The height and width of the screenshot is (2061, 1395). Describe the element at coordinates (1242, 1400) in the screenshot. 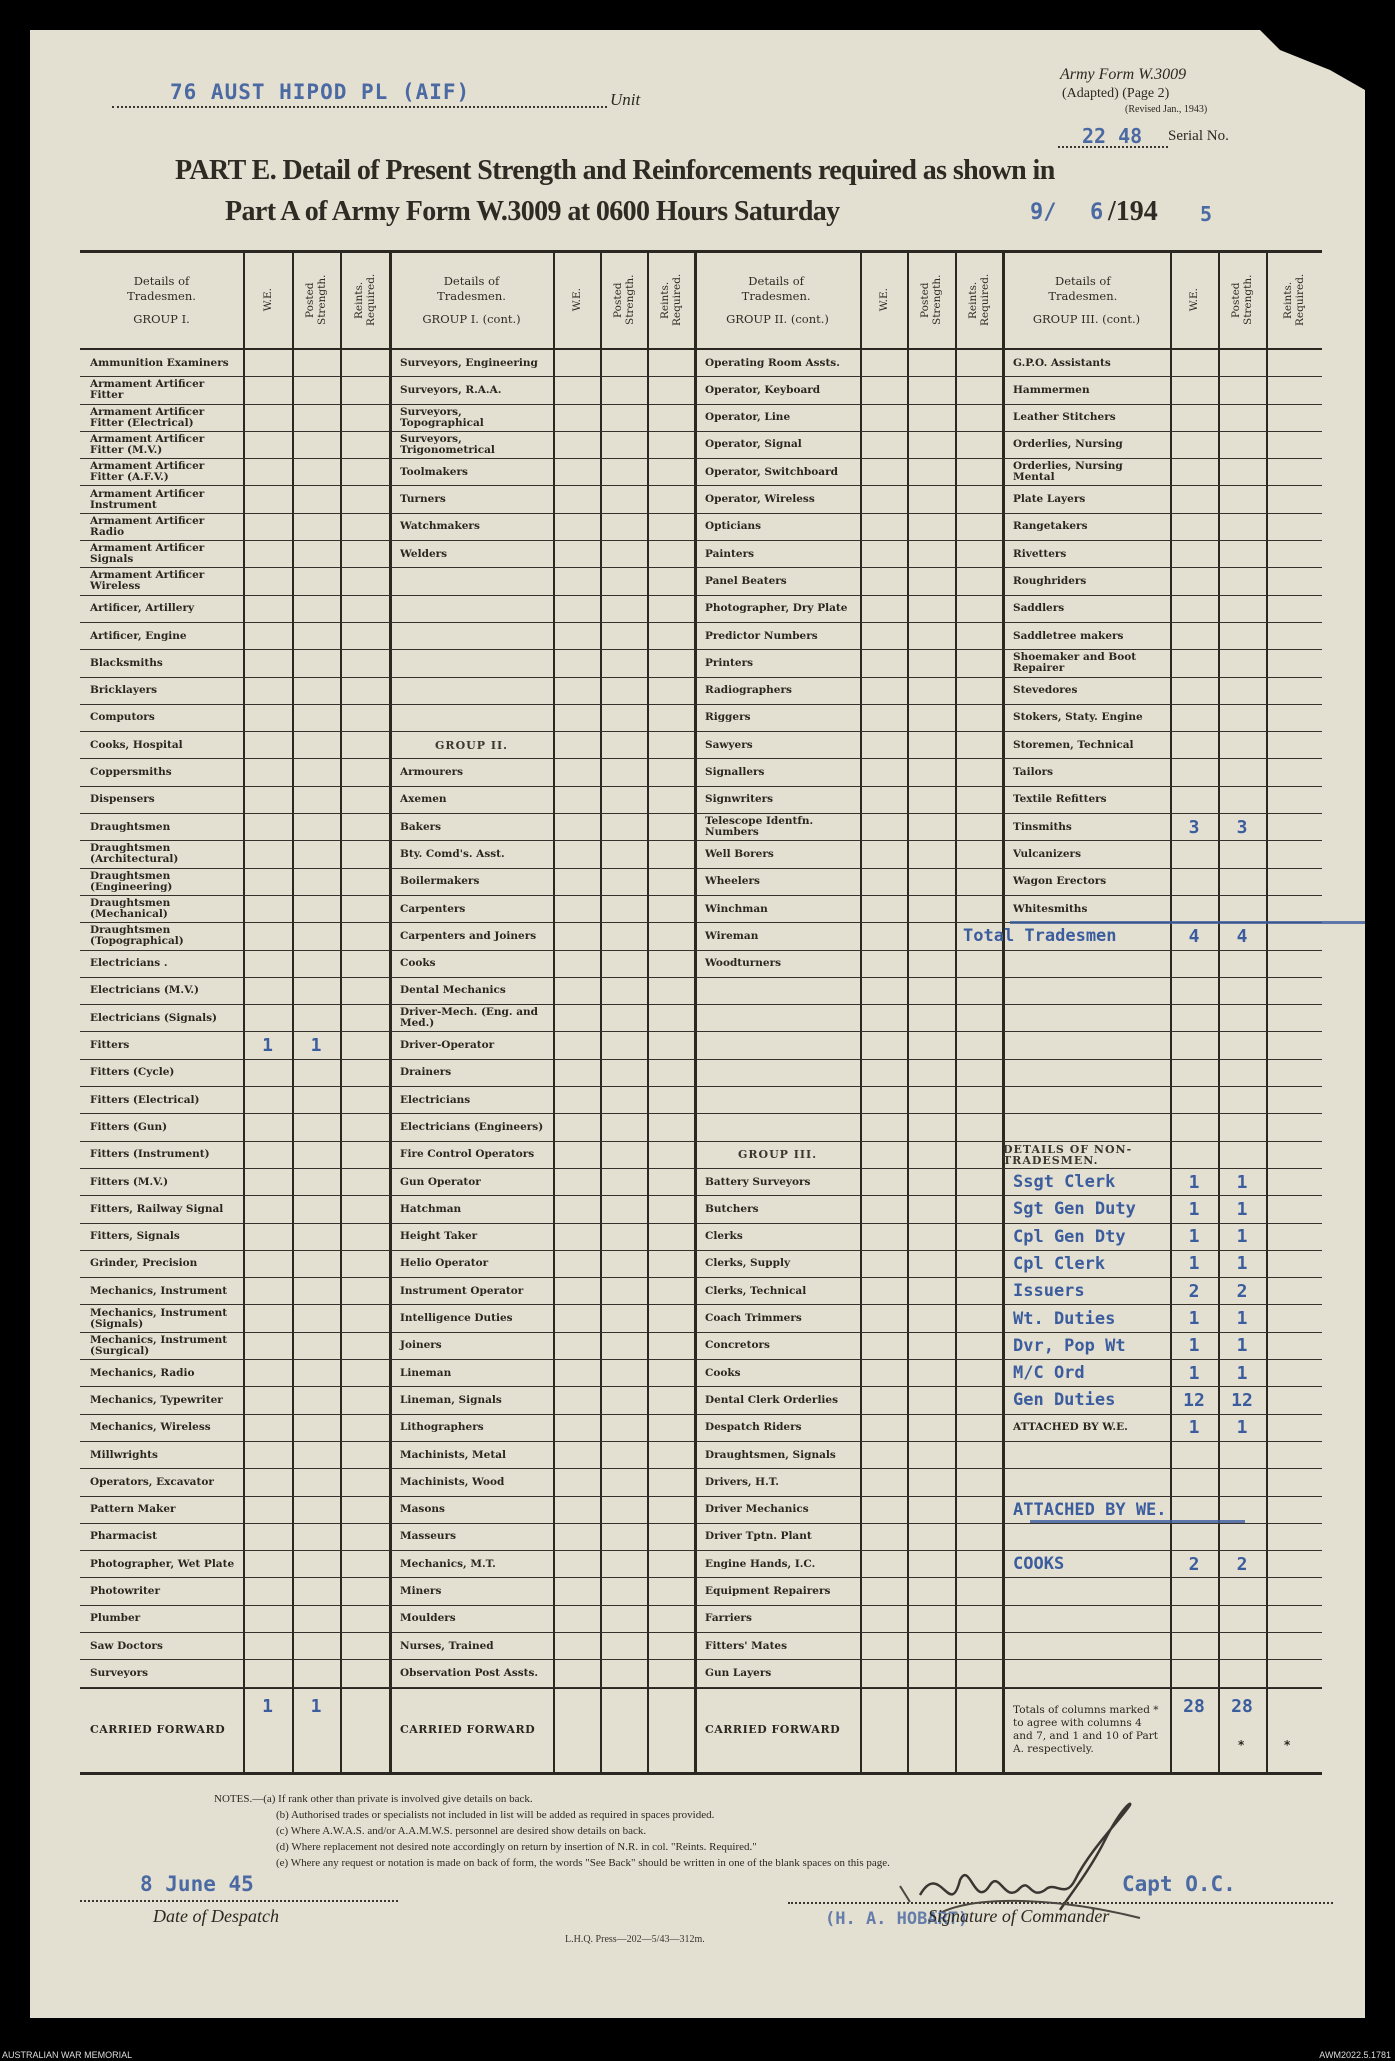

I see `ps-cell: 12` at that location.